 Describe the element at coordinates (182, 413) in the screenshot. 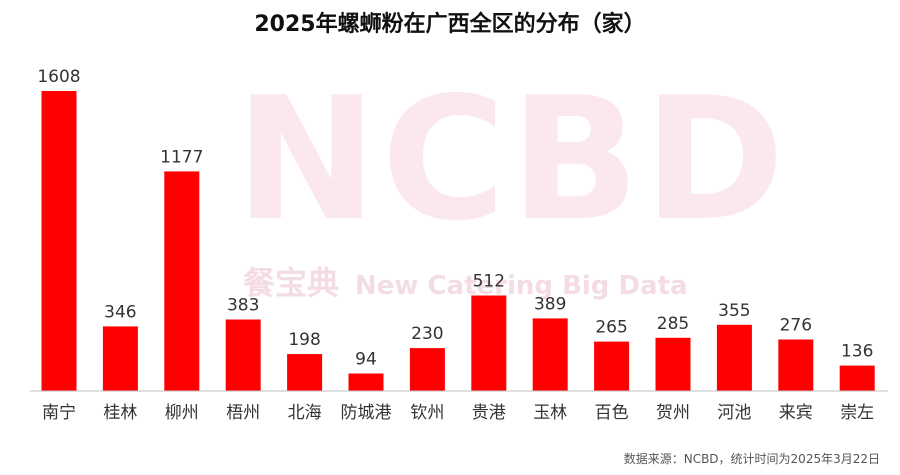

I see `x-tick-label: 柳州` at that location.